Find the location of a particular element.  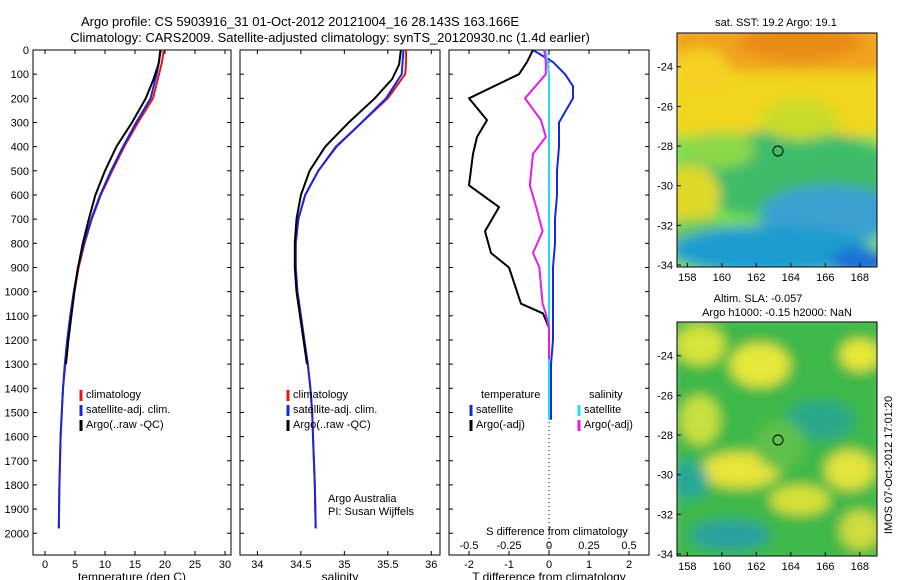

annotation-line: Argo Australia is located at coordinates (362, 499).